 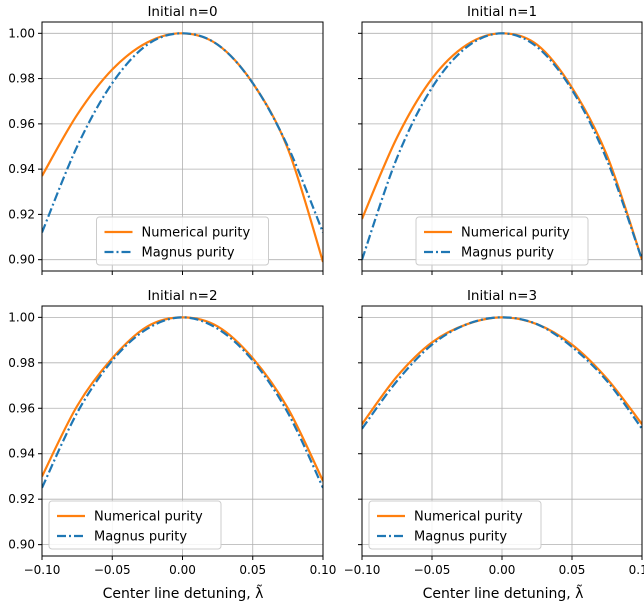 What do you see at coordinates (502, 12) in the screenshot?
I see `panel-title: Initial n=1` at bounding box center [502, 12].